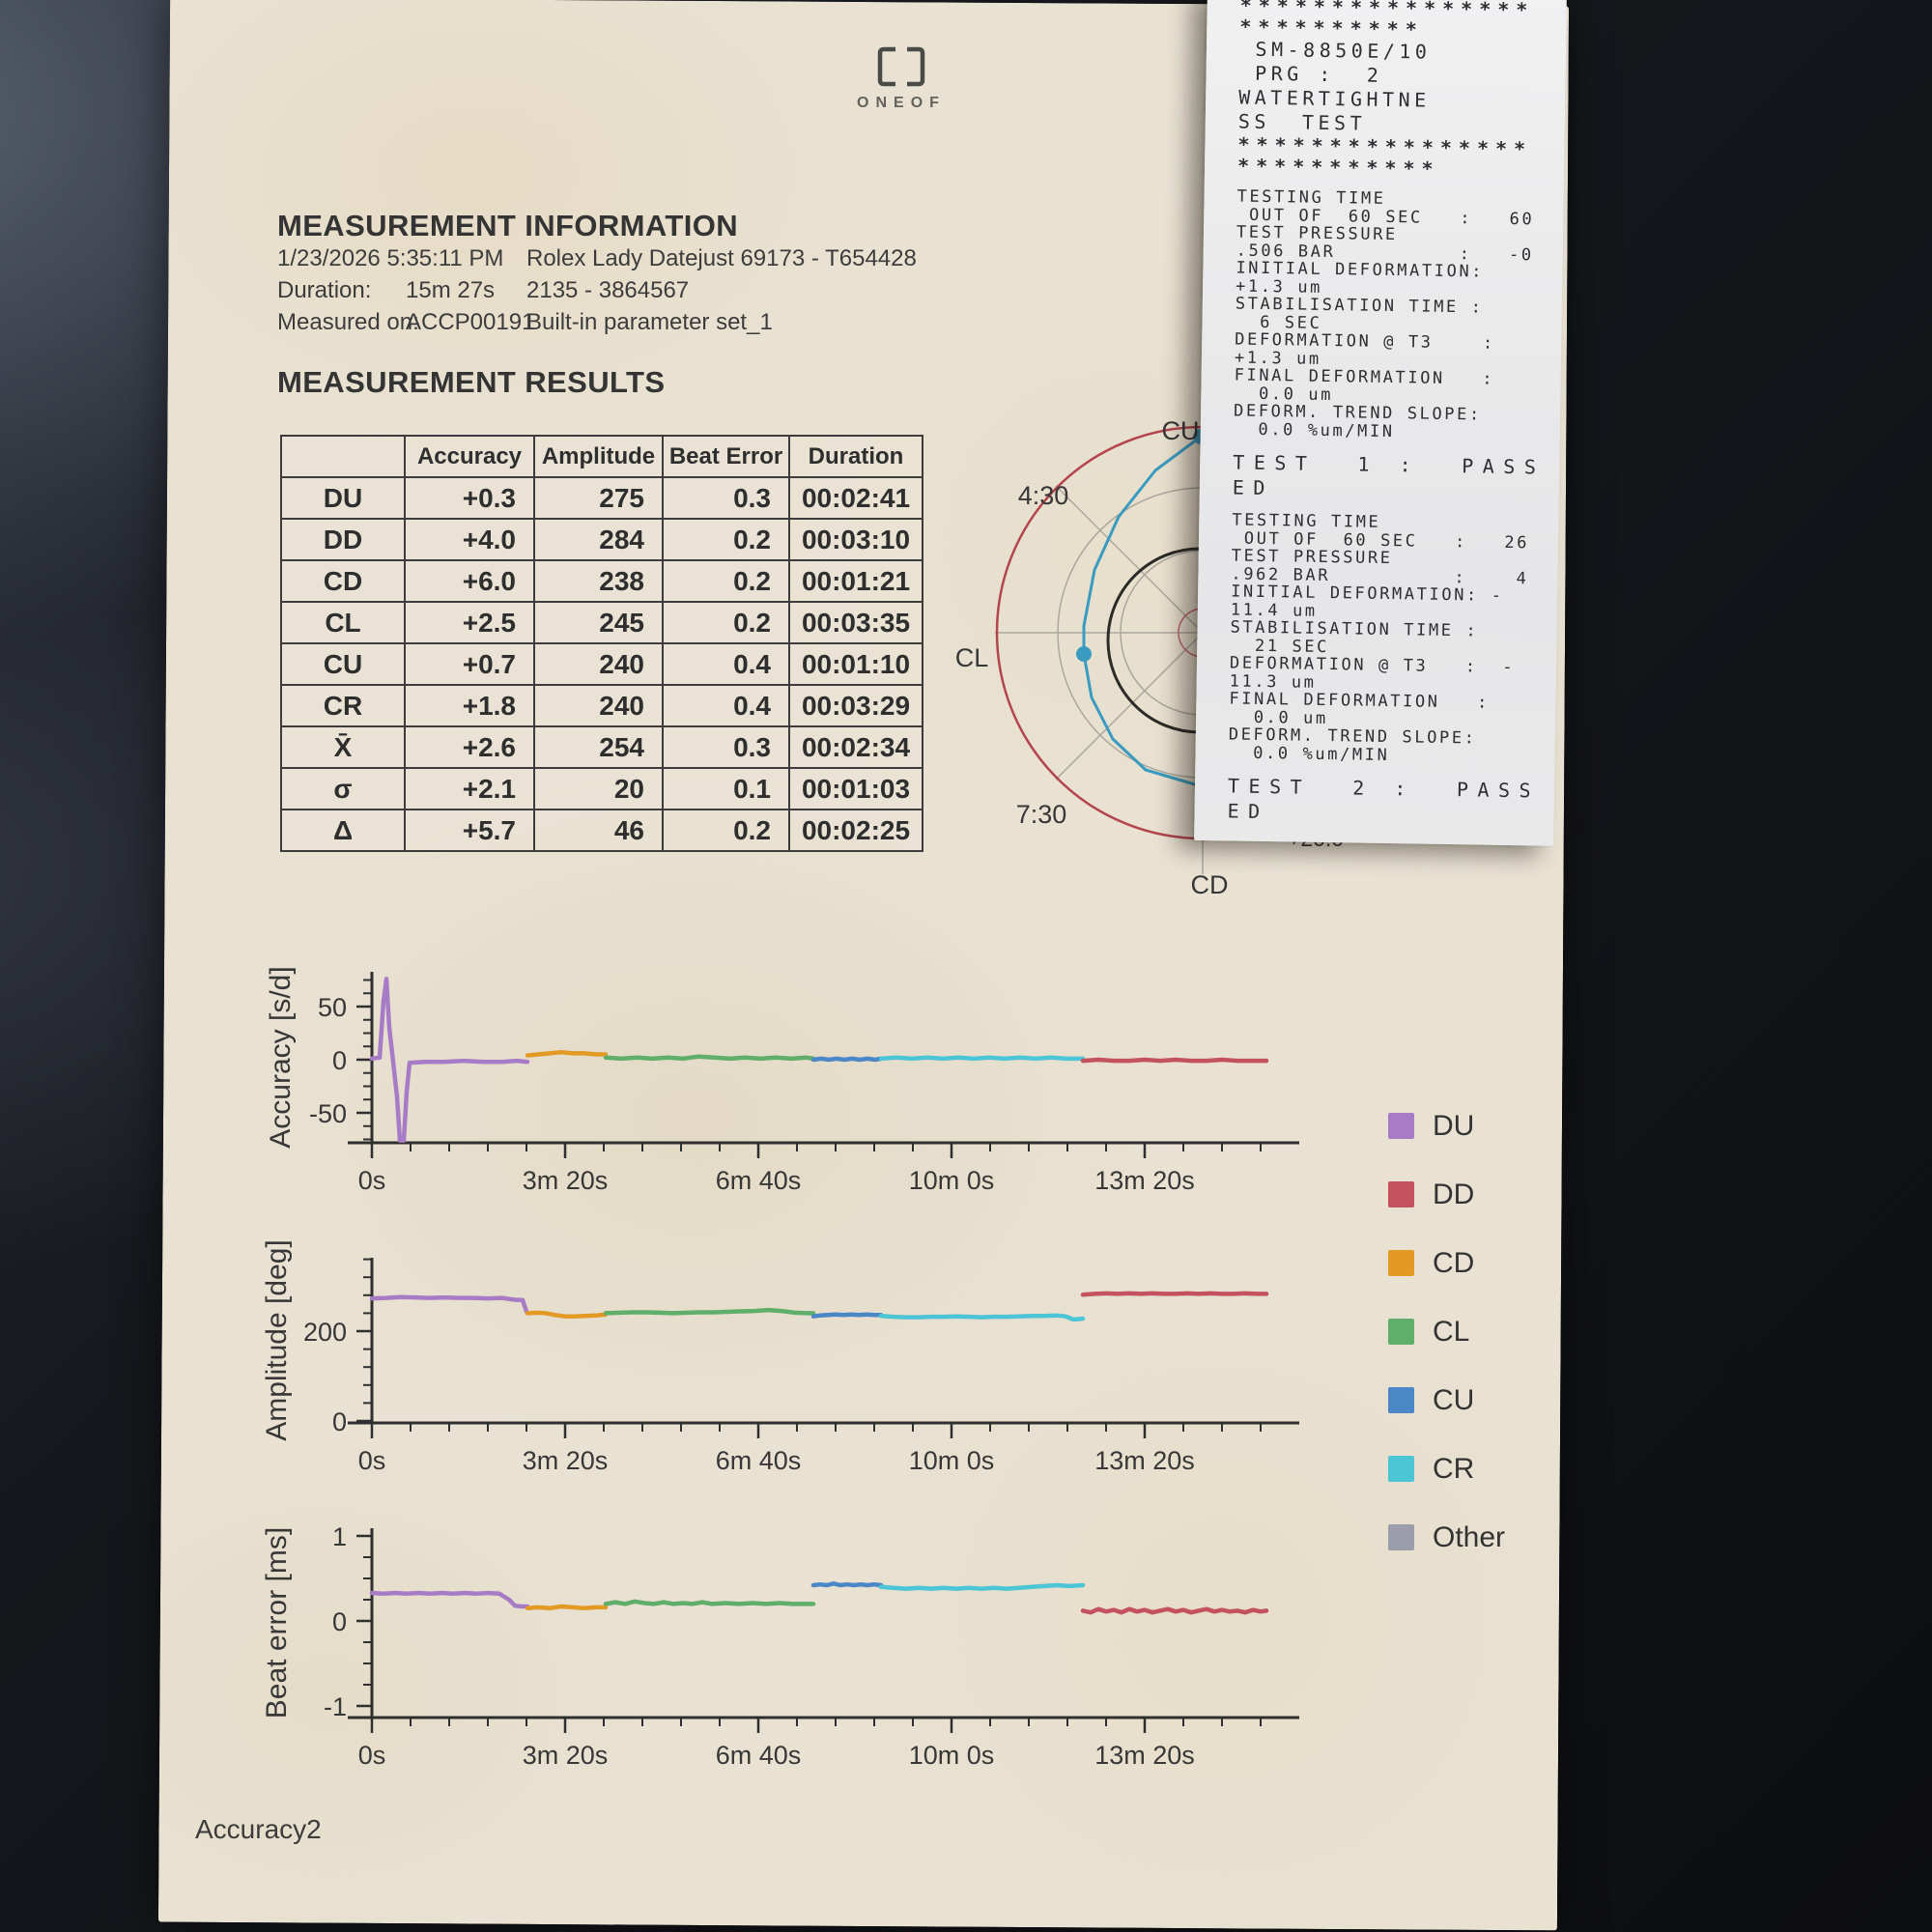 This screenshot has width=1932, height=1932. Describe the element at coordinates (469, 539) in the screenshot. I see `results-cell: +4.0` at that location.